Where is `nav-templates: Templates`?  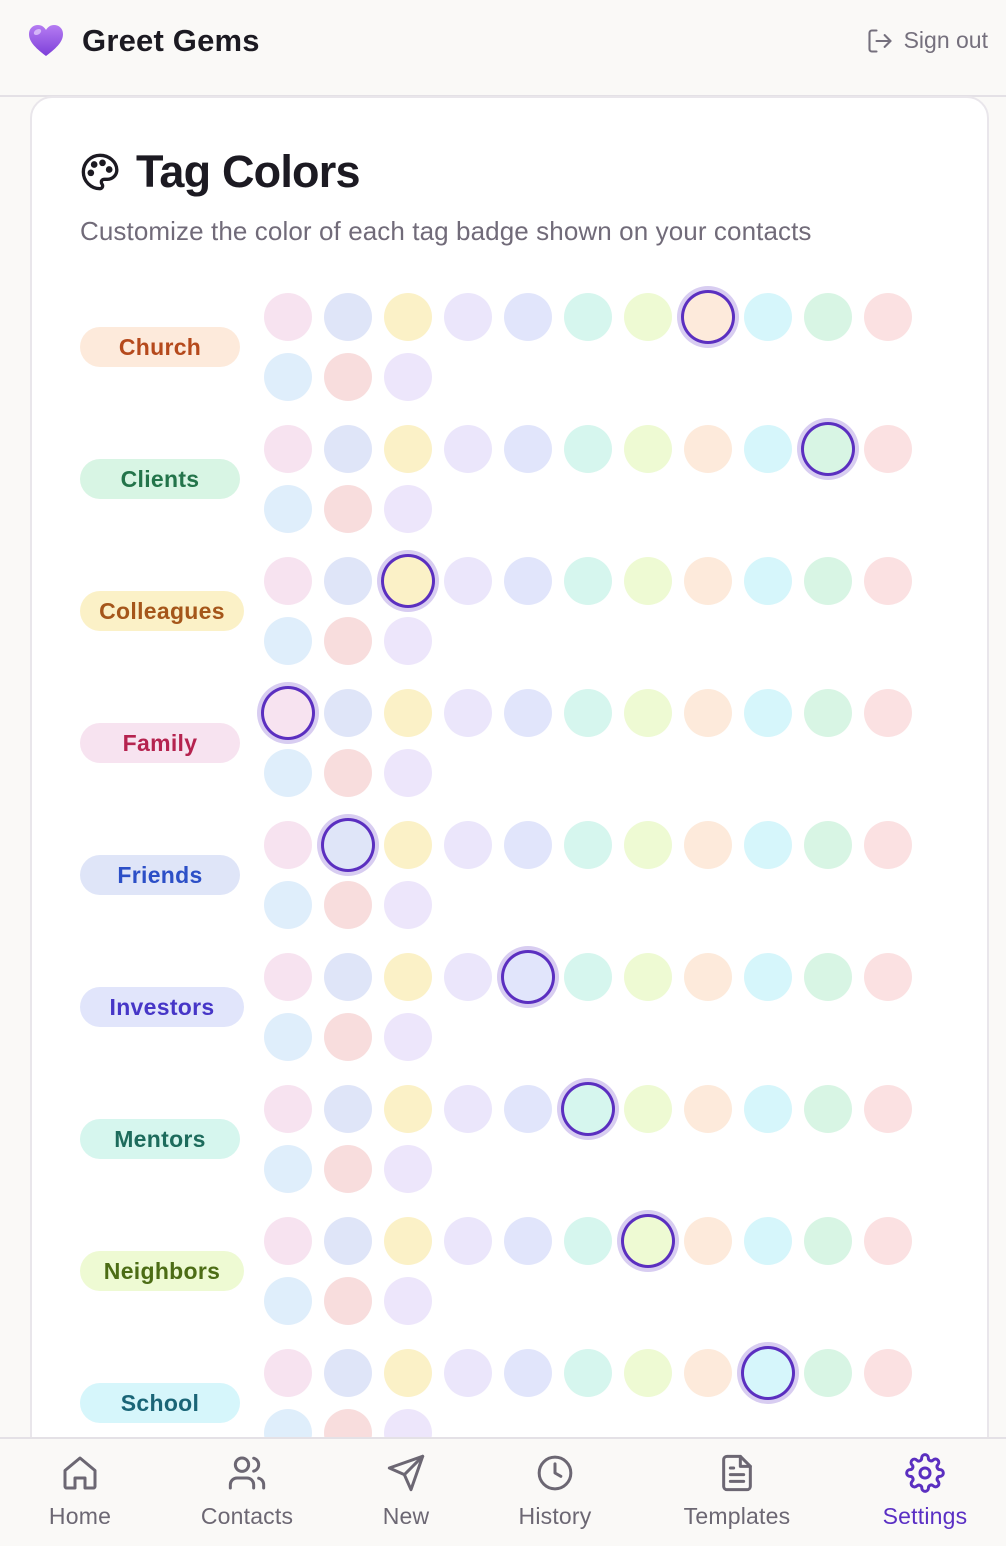
nav-templates: Templates is located at coordinates (737, 1491).